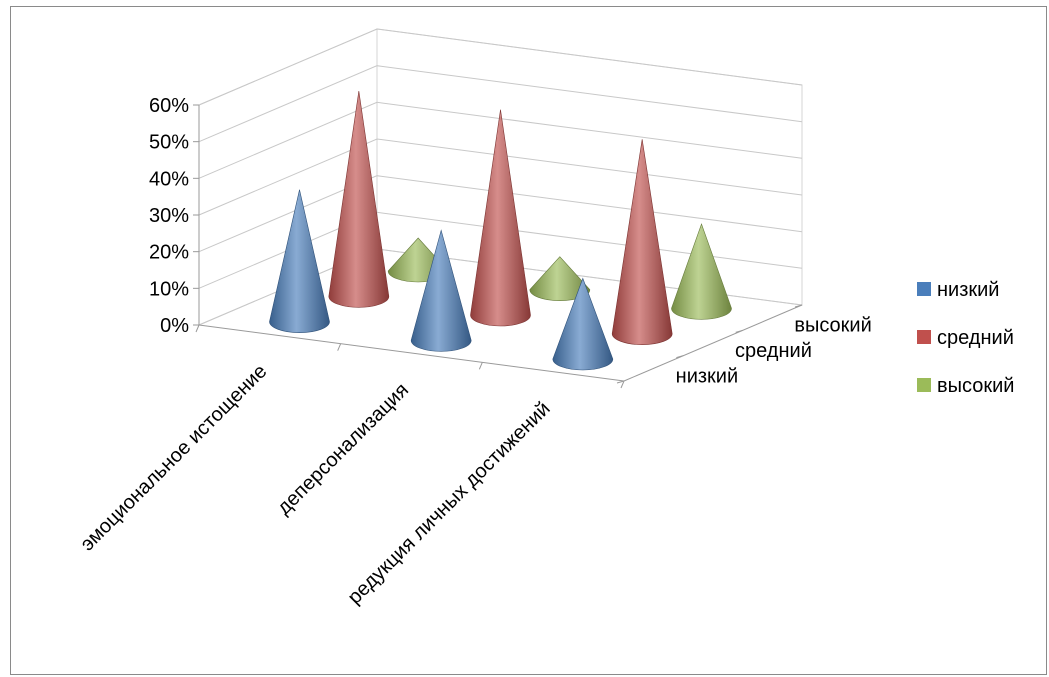 The image size is (1049, 677). Describe the element at coordinates (169, 106) in the screenshot. I see `y-tick-label: 60%` at that location.